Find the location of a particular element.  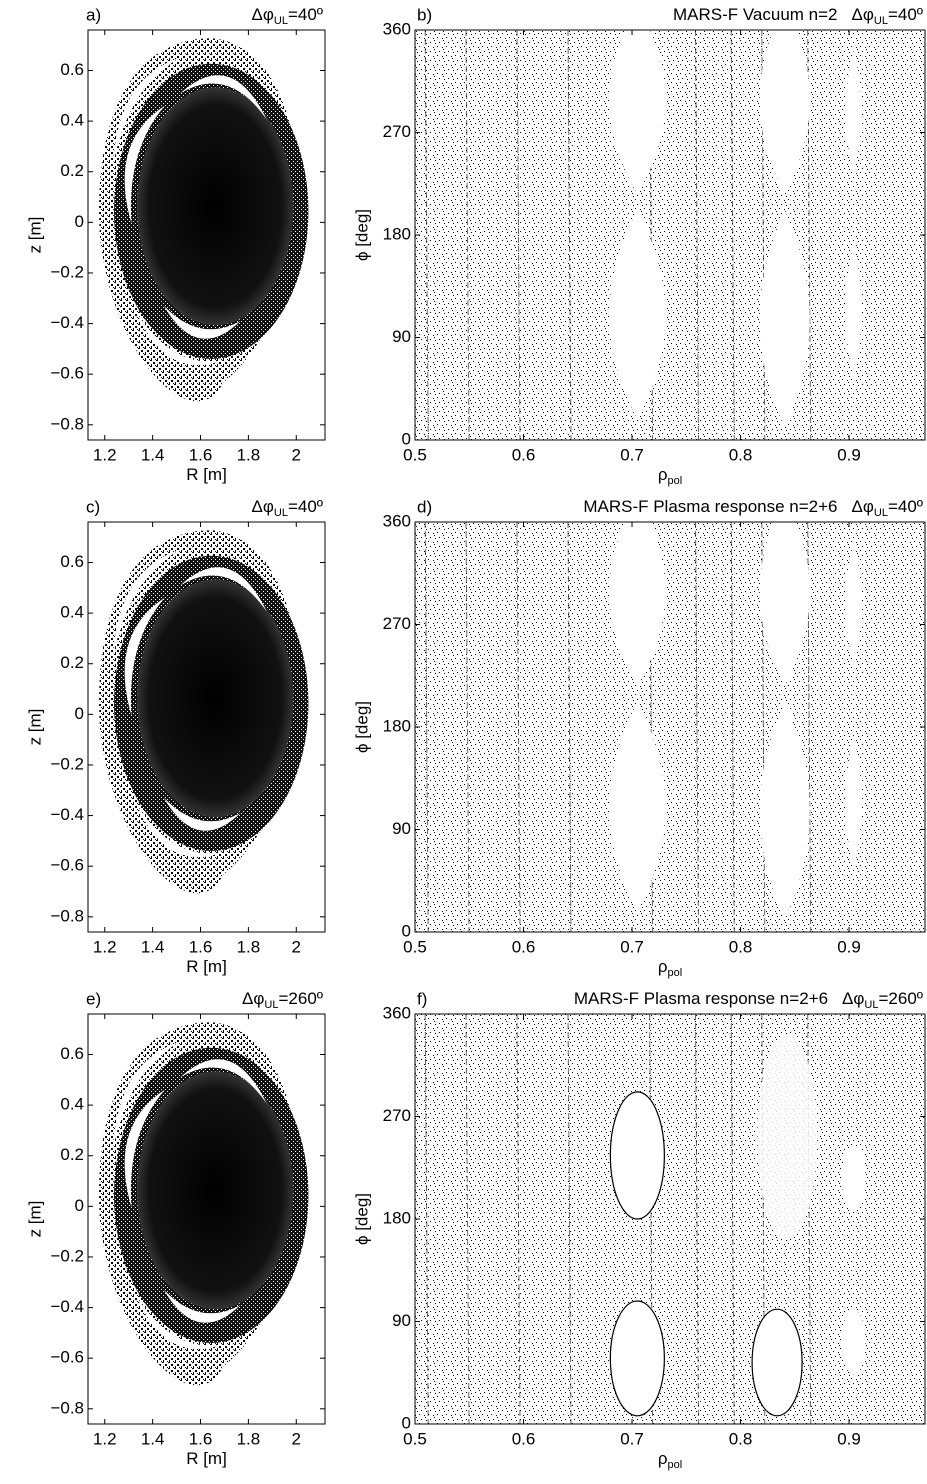

panel-title: MARS-F Plasma response n=2+6 ΔφUL=40º is located at coordinates (753, 507).